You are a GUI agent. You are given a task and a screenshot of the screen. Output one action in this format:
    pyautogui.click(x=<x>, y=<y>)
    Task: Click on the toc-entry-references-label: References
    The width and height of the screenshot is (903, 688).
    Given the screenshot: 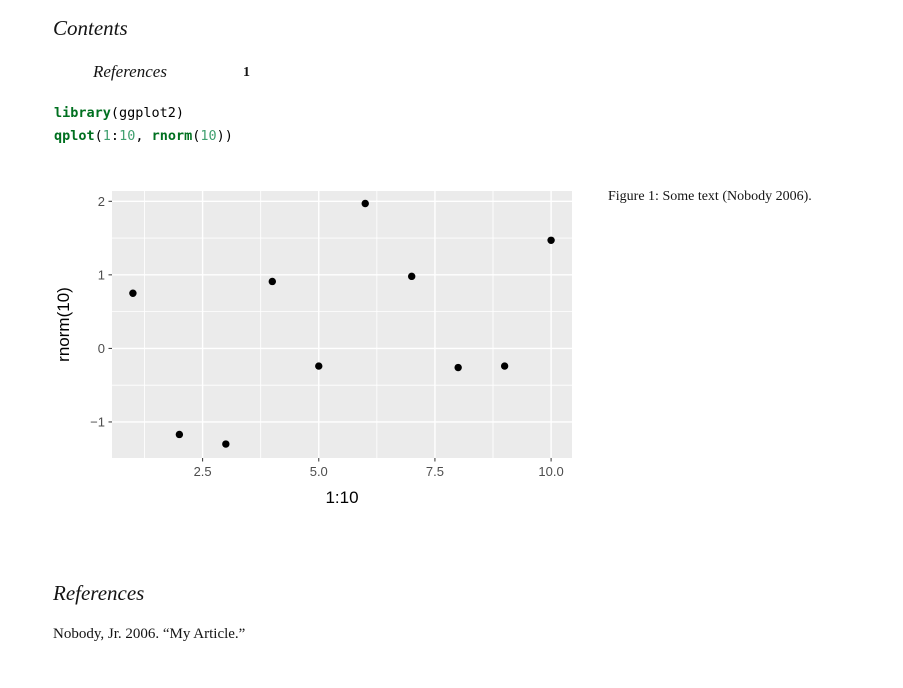 What is the action you would take?
    pyautogui.click(x=130, y=71)
    